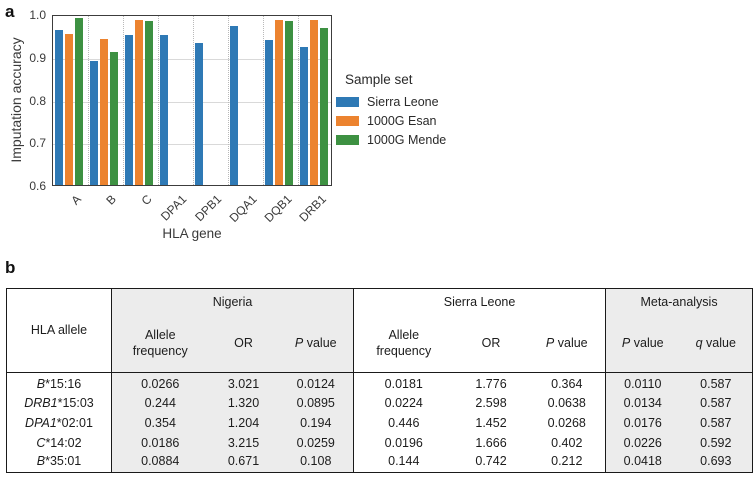 Image resolution: width=756 pixels, height=481 pixels. What do you see at coordinates (199, 114) in the screenshot?
I see `bar-sierra-leone-dpb1` at bounding box center [199, 114].